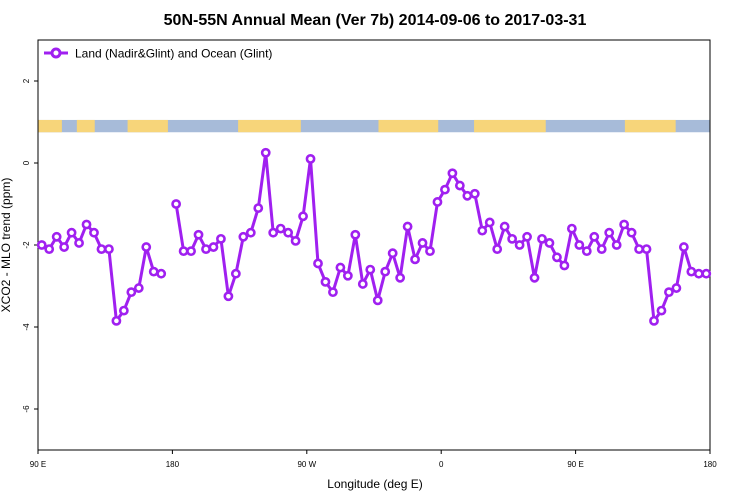 Image resolution: width=750 pixels, height=500 pixels. I want to click on x-axis: 90 E 180 90 W 0 90 E 180, so click(373, 459).